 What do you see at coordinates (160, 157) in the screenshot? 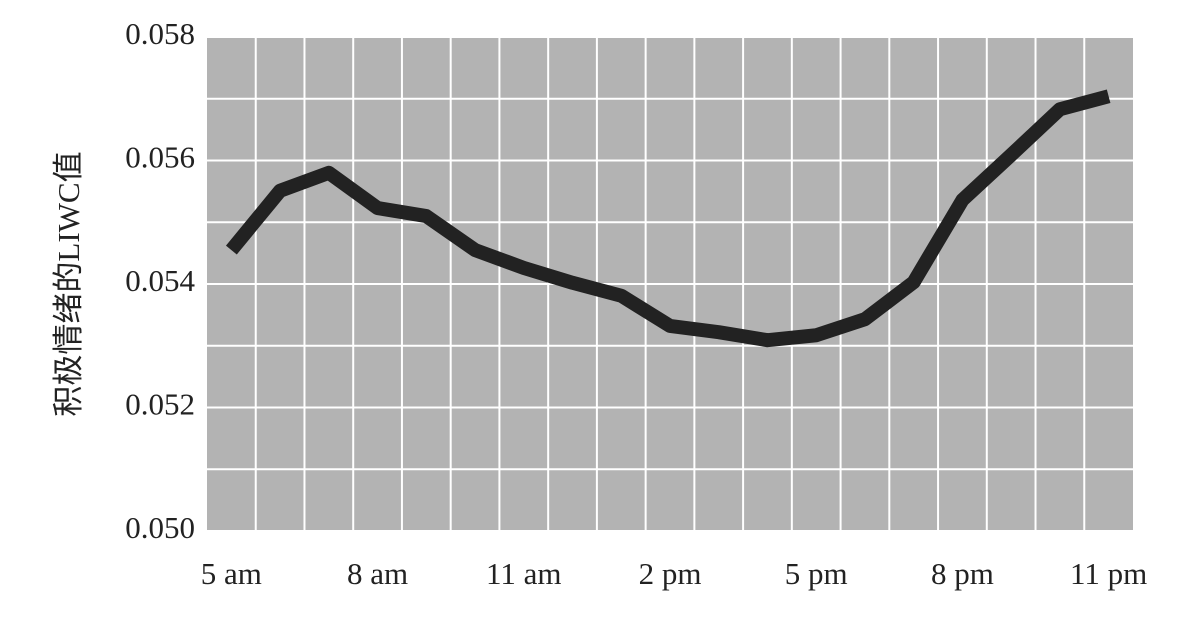
I see `y-tick-label: 0.056` at bounding box center [160, 157].